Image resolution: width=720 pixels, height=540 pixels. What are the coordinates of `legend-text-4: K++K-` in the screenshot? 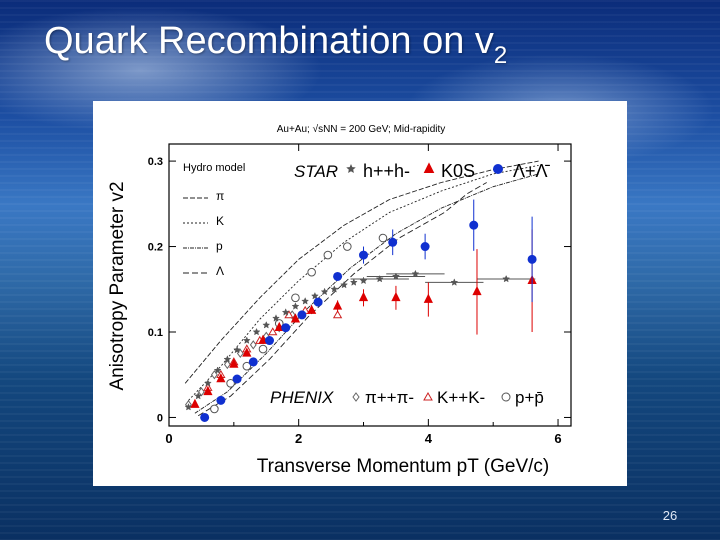 It's located at (461, 397).